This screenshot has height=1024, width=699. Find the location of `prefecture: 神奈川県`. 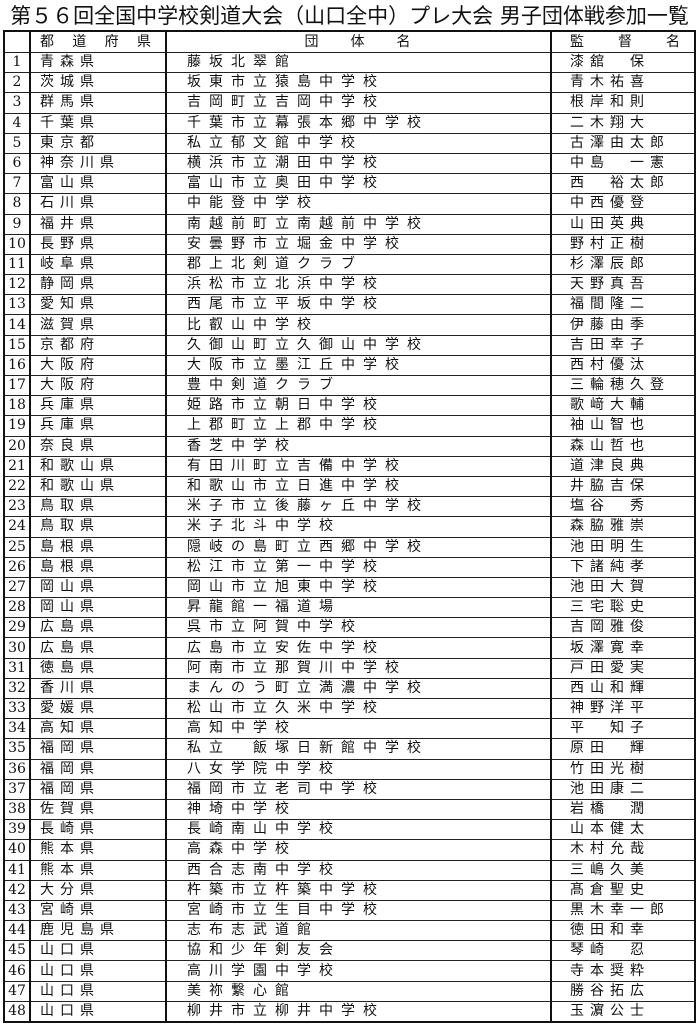

prefecture: 神奈川県 is located at coordinates (80, 163).